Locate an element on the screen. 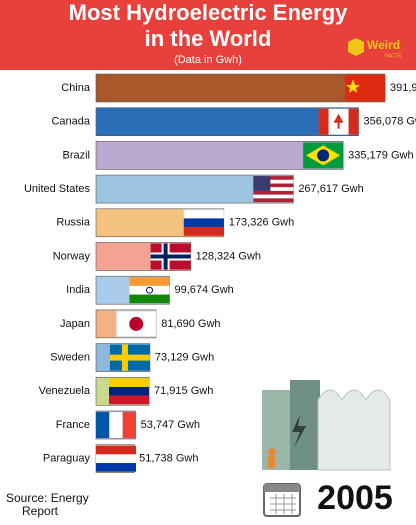 This screenshot has height=525, width=416. source-text: Source: Energy is located at coordinates (47, 498).